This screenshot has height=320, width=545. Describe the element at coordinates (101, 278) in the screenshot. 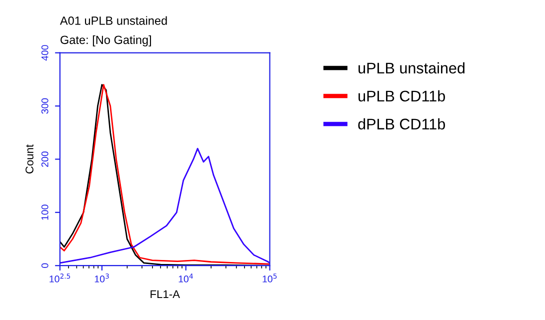

I see `x-tick-label: 10$^{3}$` at that location.